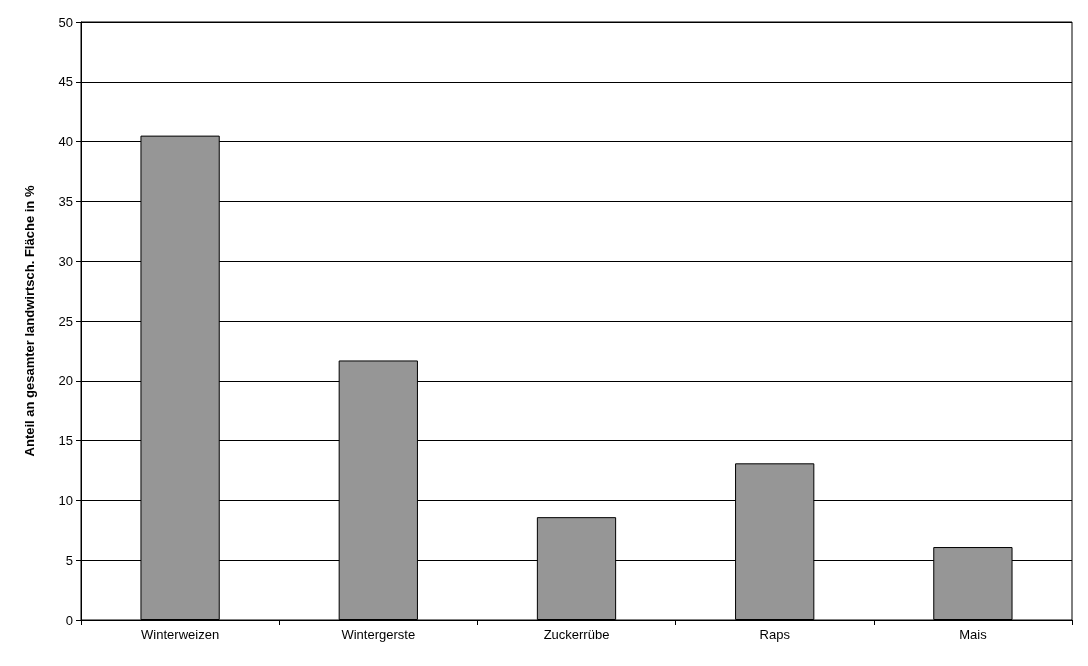  What do you see at coordinates (65, 261) in the screenshot?
I see `y-tick-label: 30` at bounding box center [65, 261].